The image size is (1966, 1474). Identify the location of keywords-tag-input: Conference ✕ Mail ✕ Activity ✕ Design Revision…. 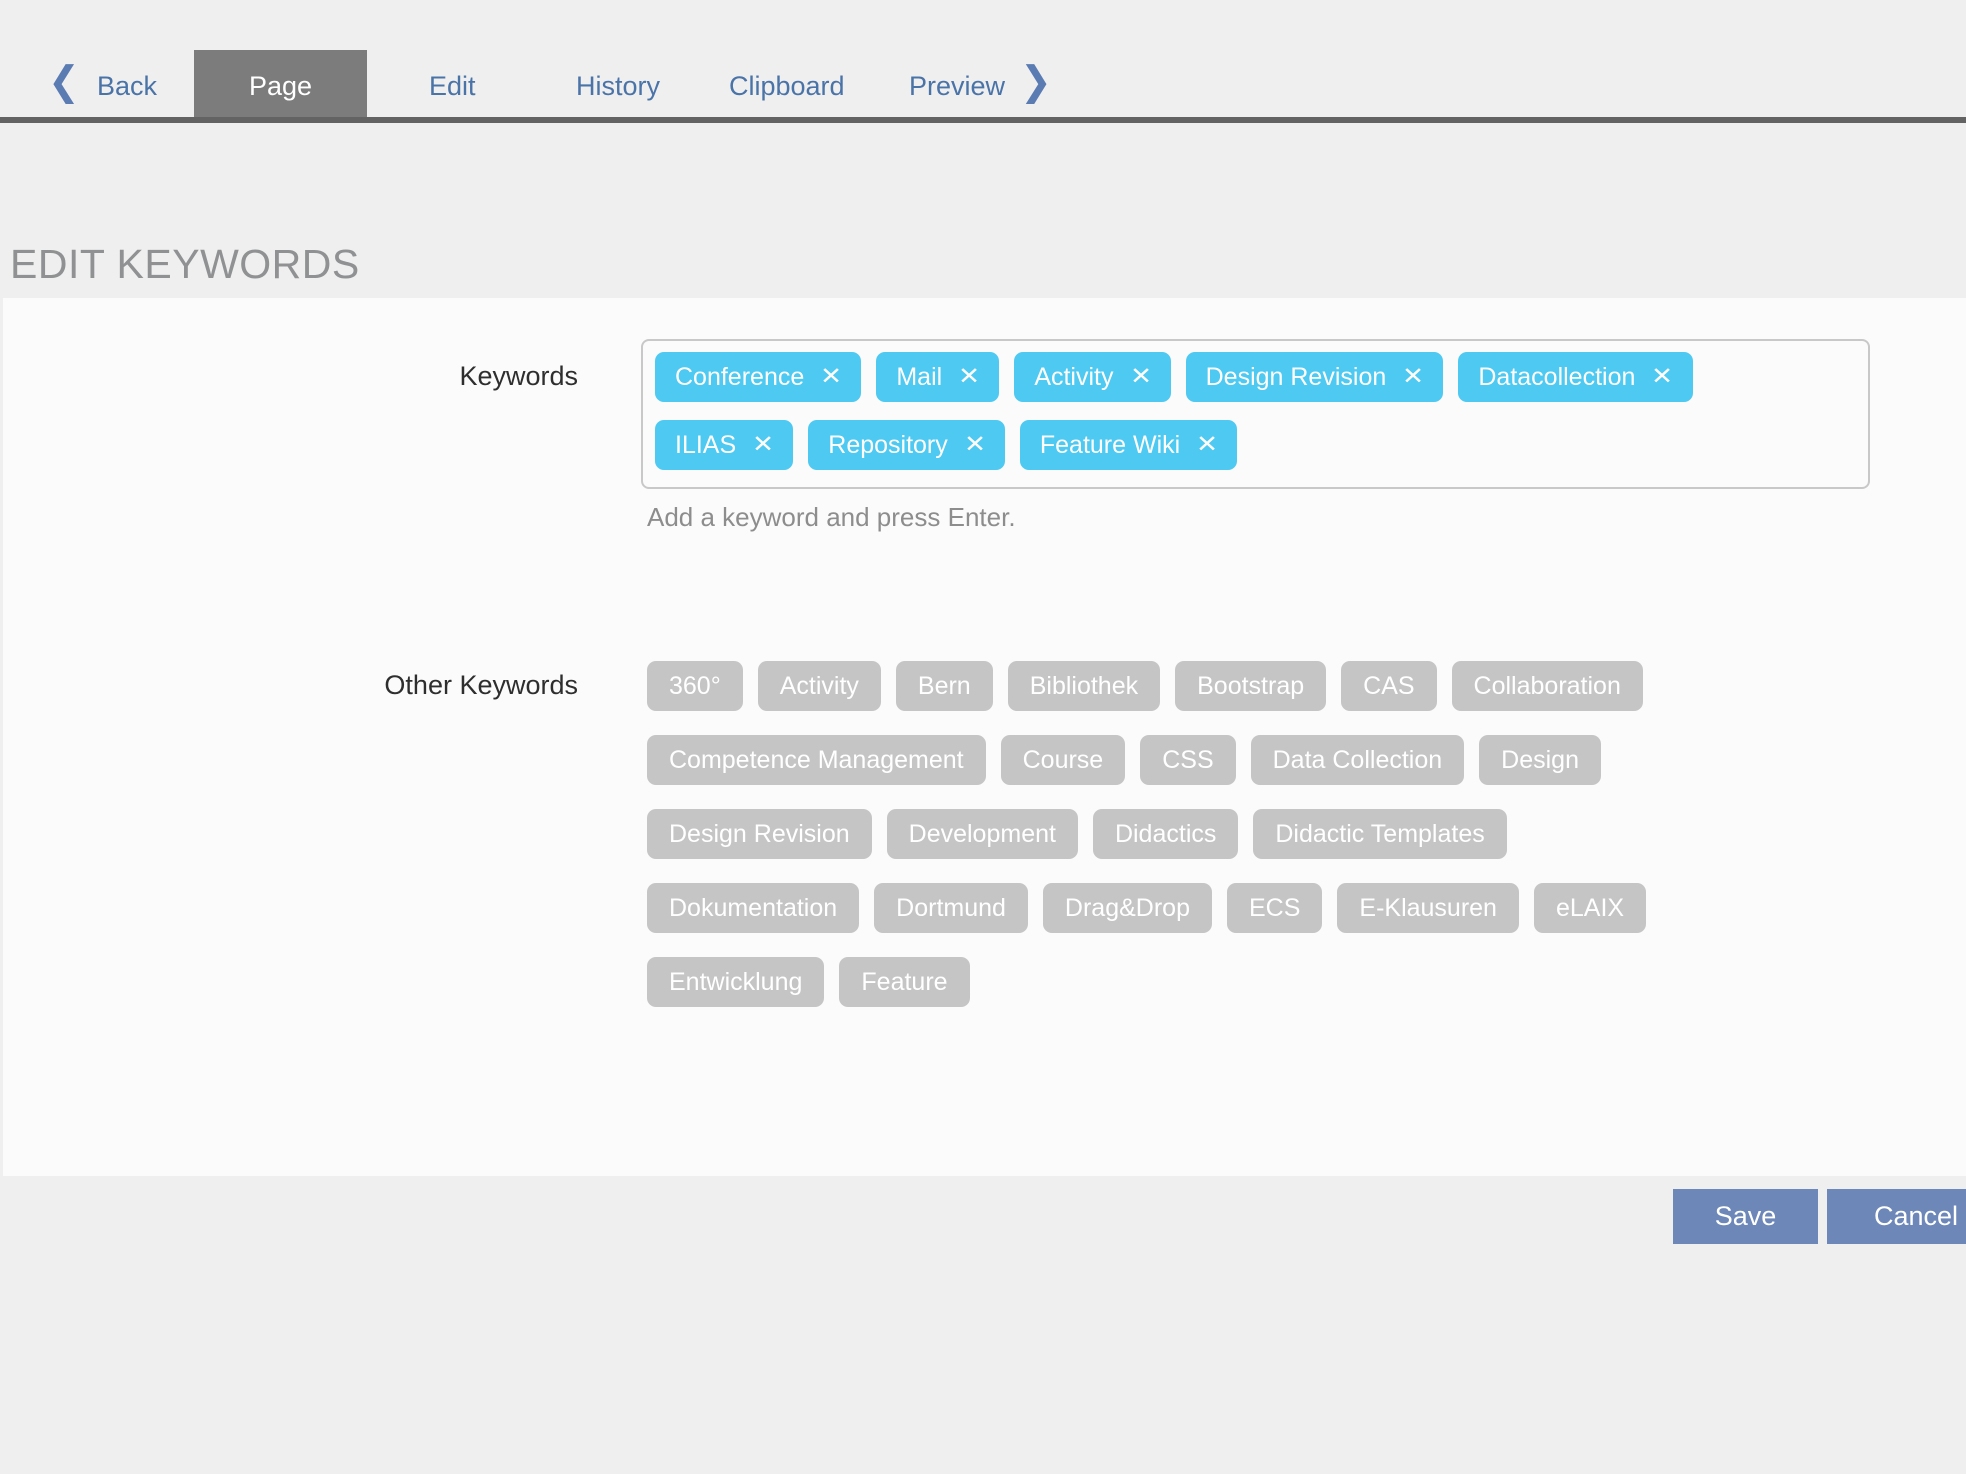
(1255, 414).